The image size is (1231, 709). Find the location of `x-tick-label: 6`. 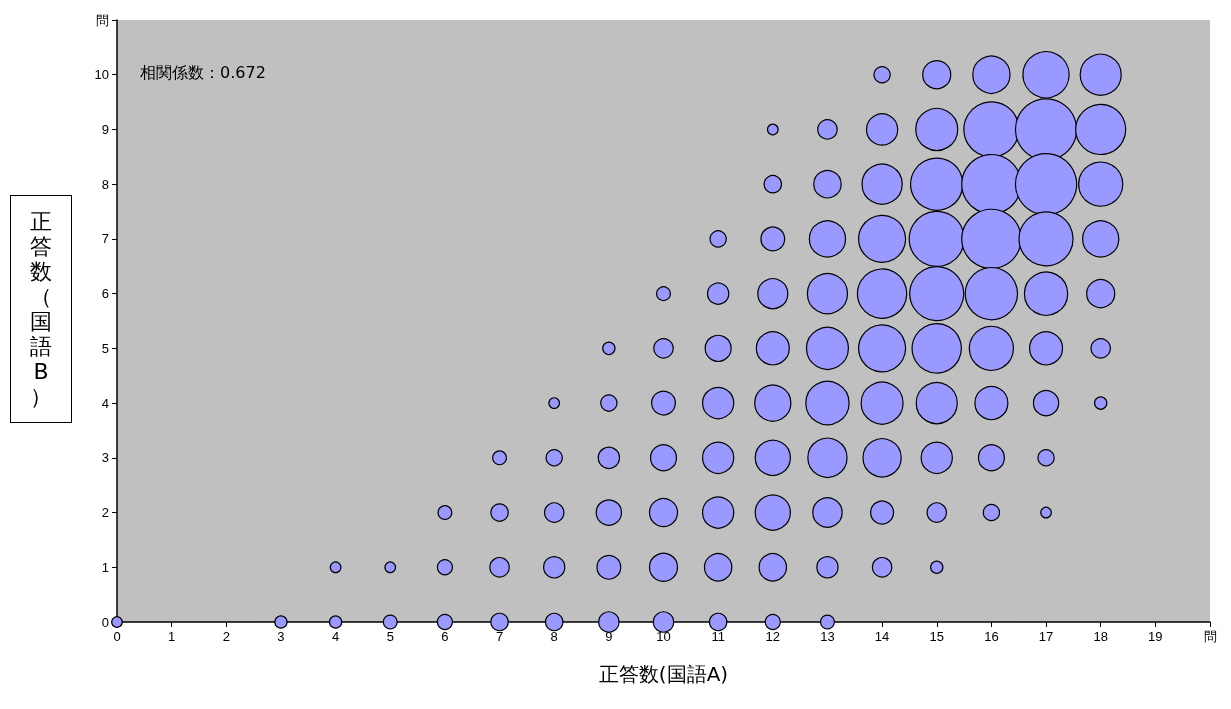

x-tick-label: 6 is located at coordinates (445, 636).